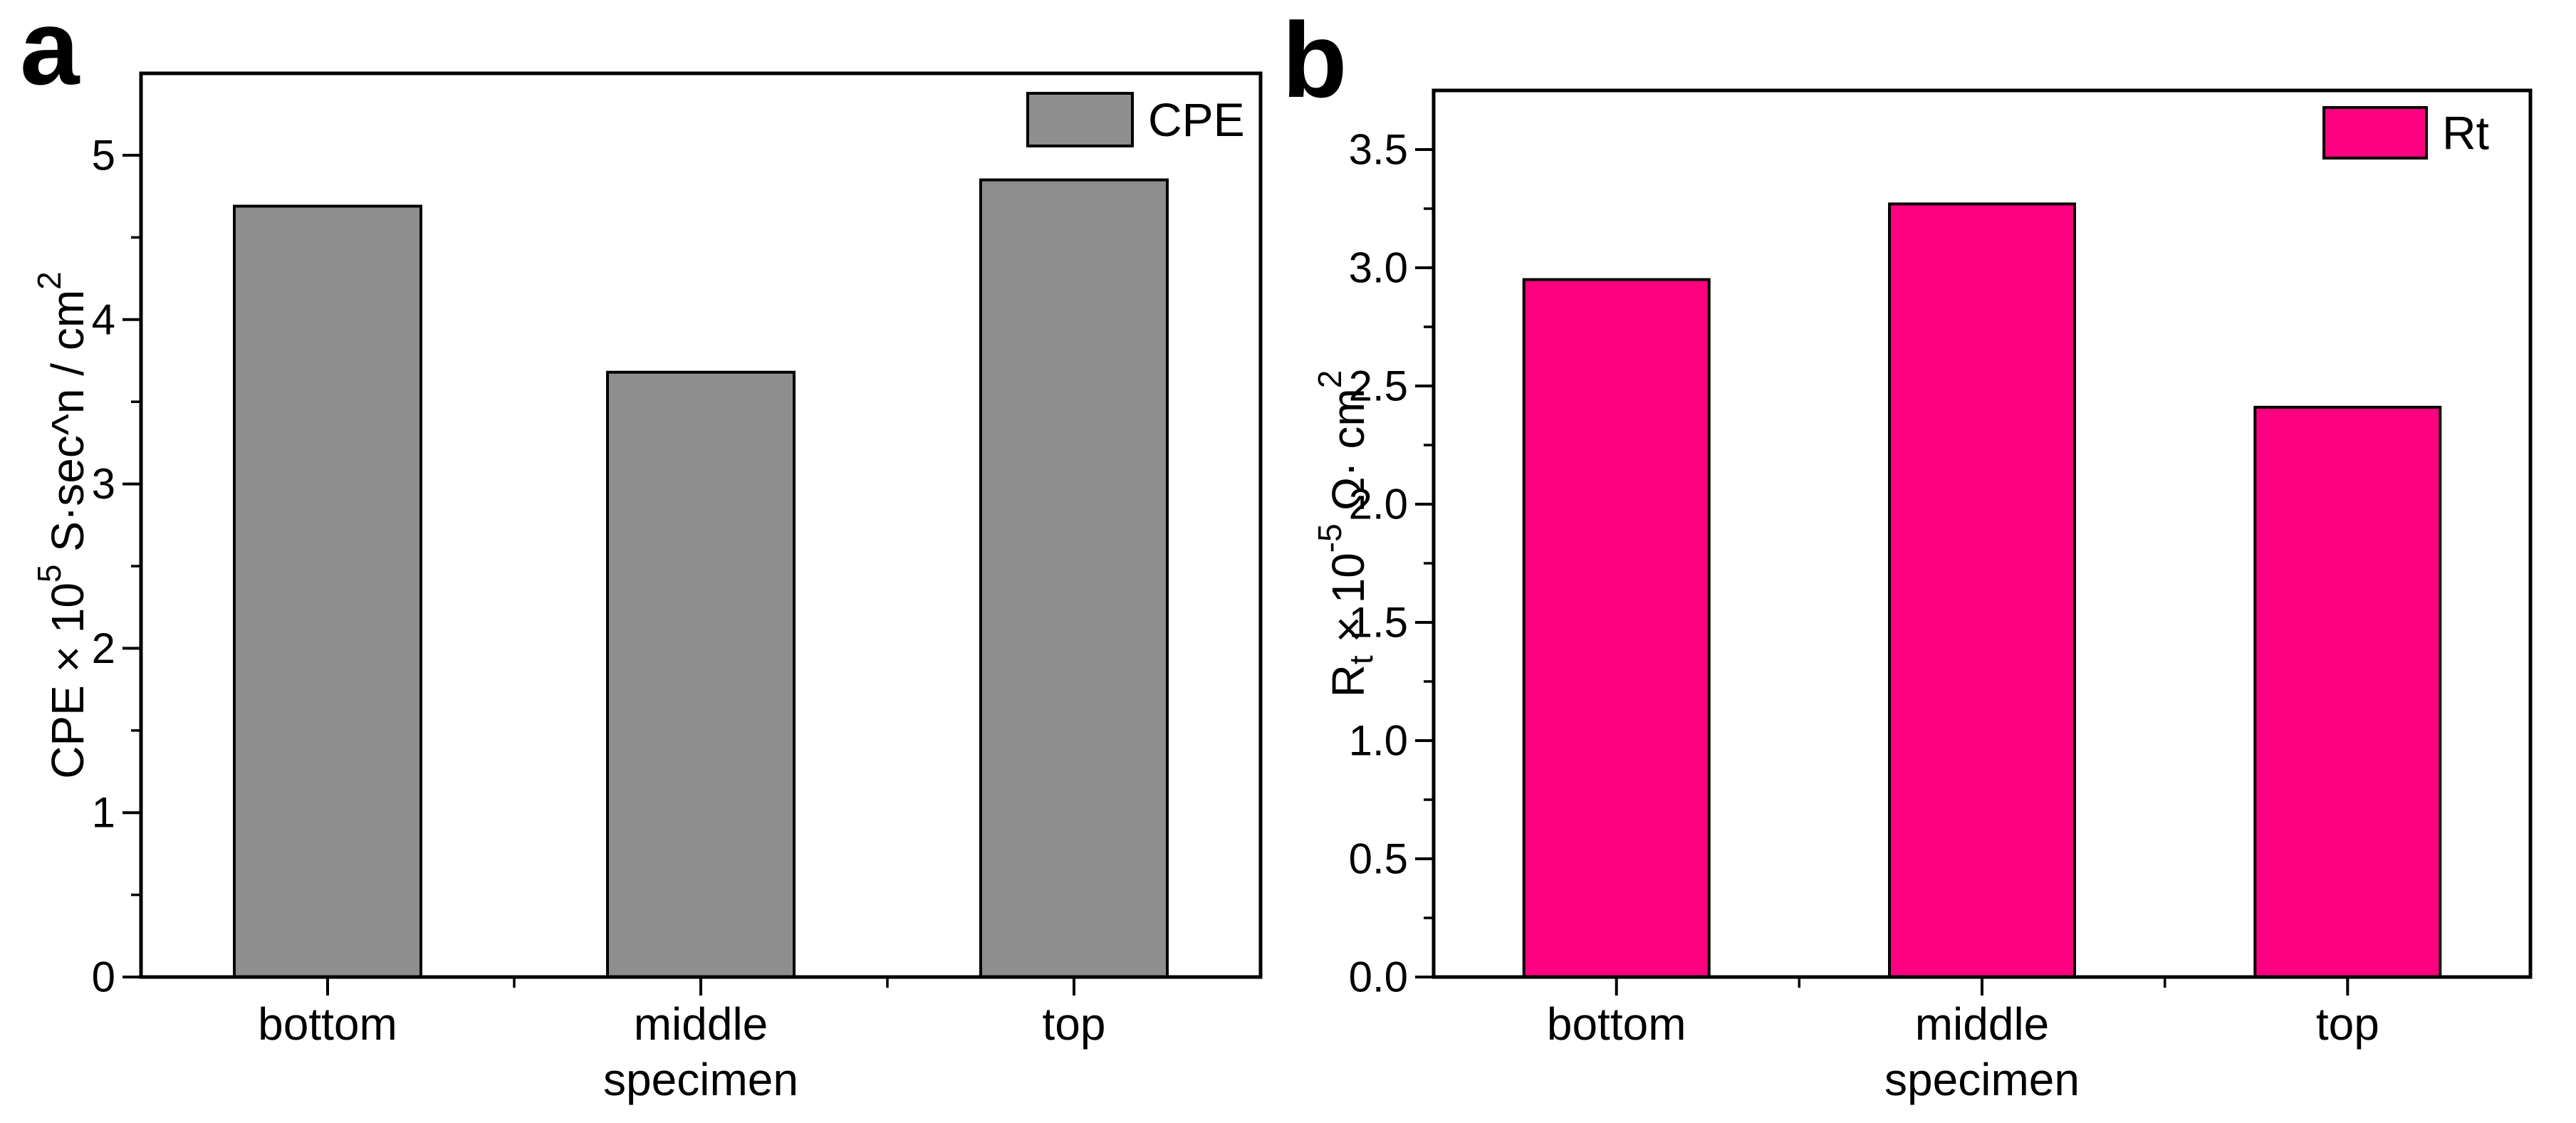 This screenshot has width=2576, height=1123. I want to click on legend-label: CPE, so click(1196, 119).